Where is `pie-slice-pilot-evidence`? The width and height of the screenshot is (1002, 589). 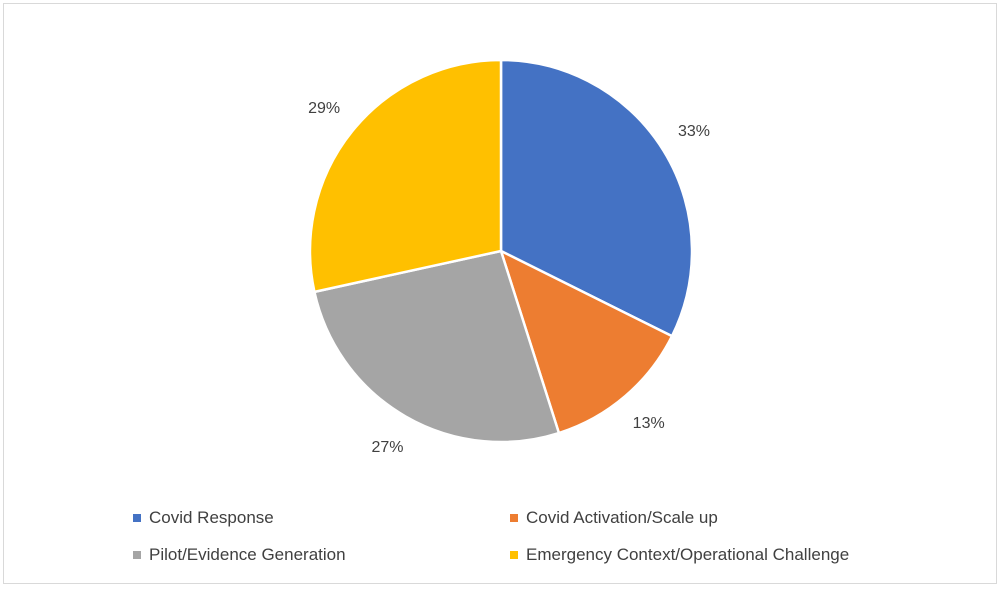
pie-slice-pilot-evidence is located at coordinates (437, 346).